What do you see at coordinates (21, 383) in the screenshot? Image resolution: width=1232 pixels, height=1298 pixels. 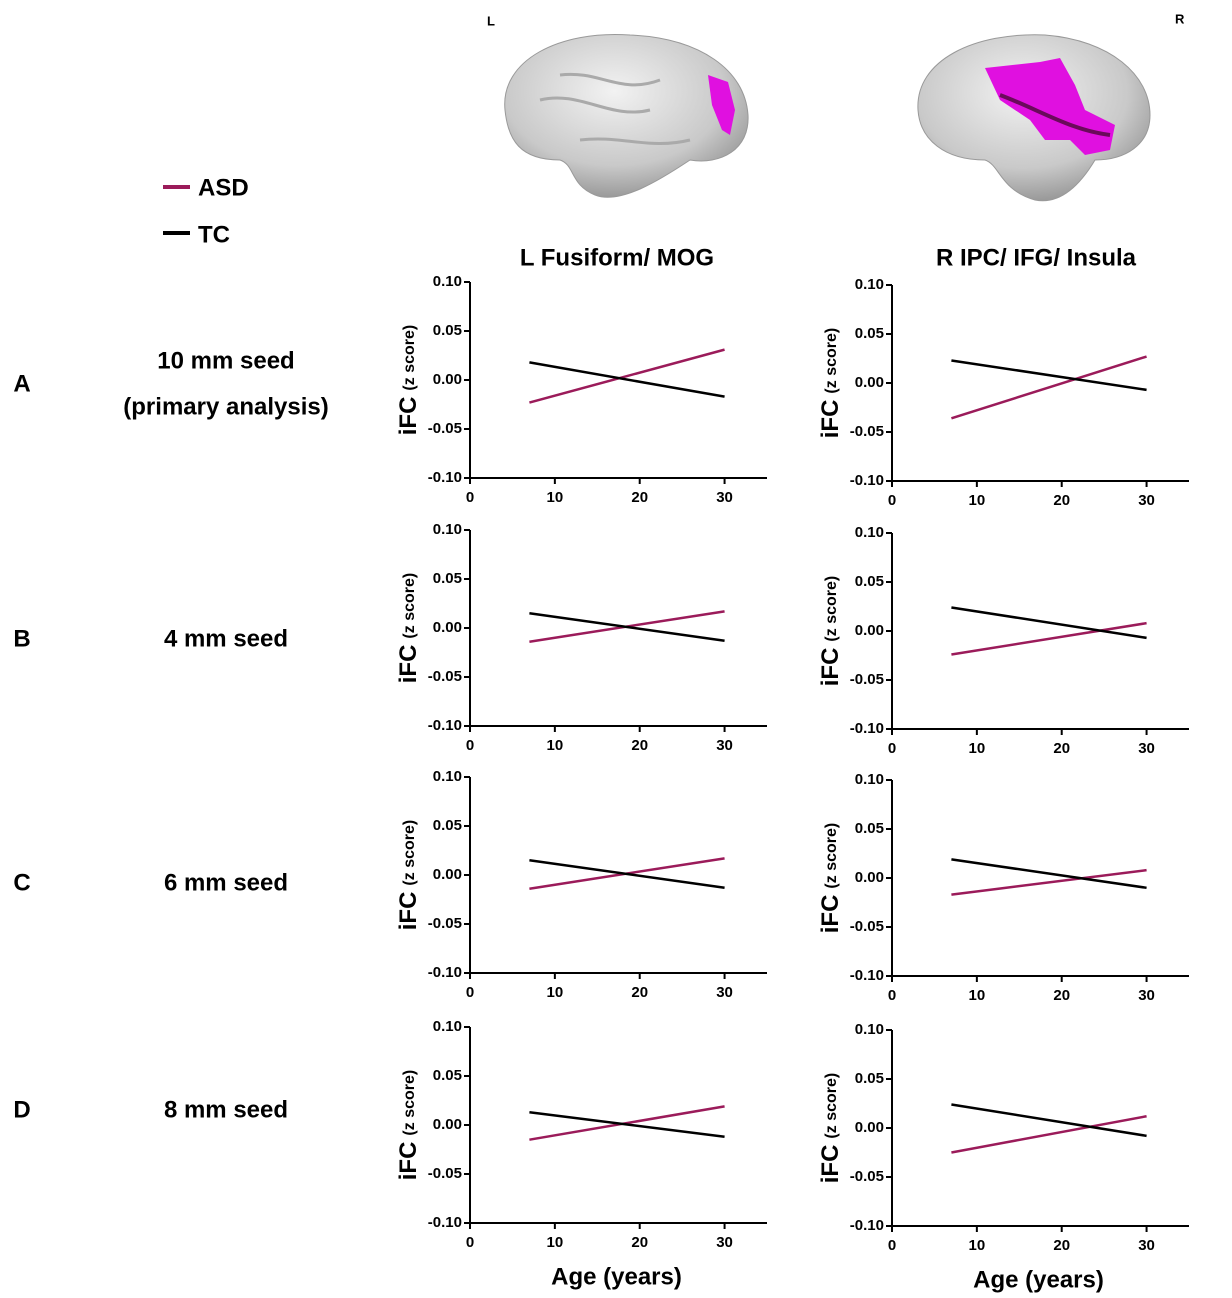 I see `row-letter: A` at bounding box center [21, 383].